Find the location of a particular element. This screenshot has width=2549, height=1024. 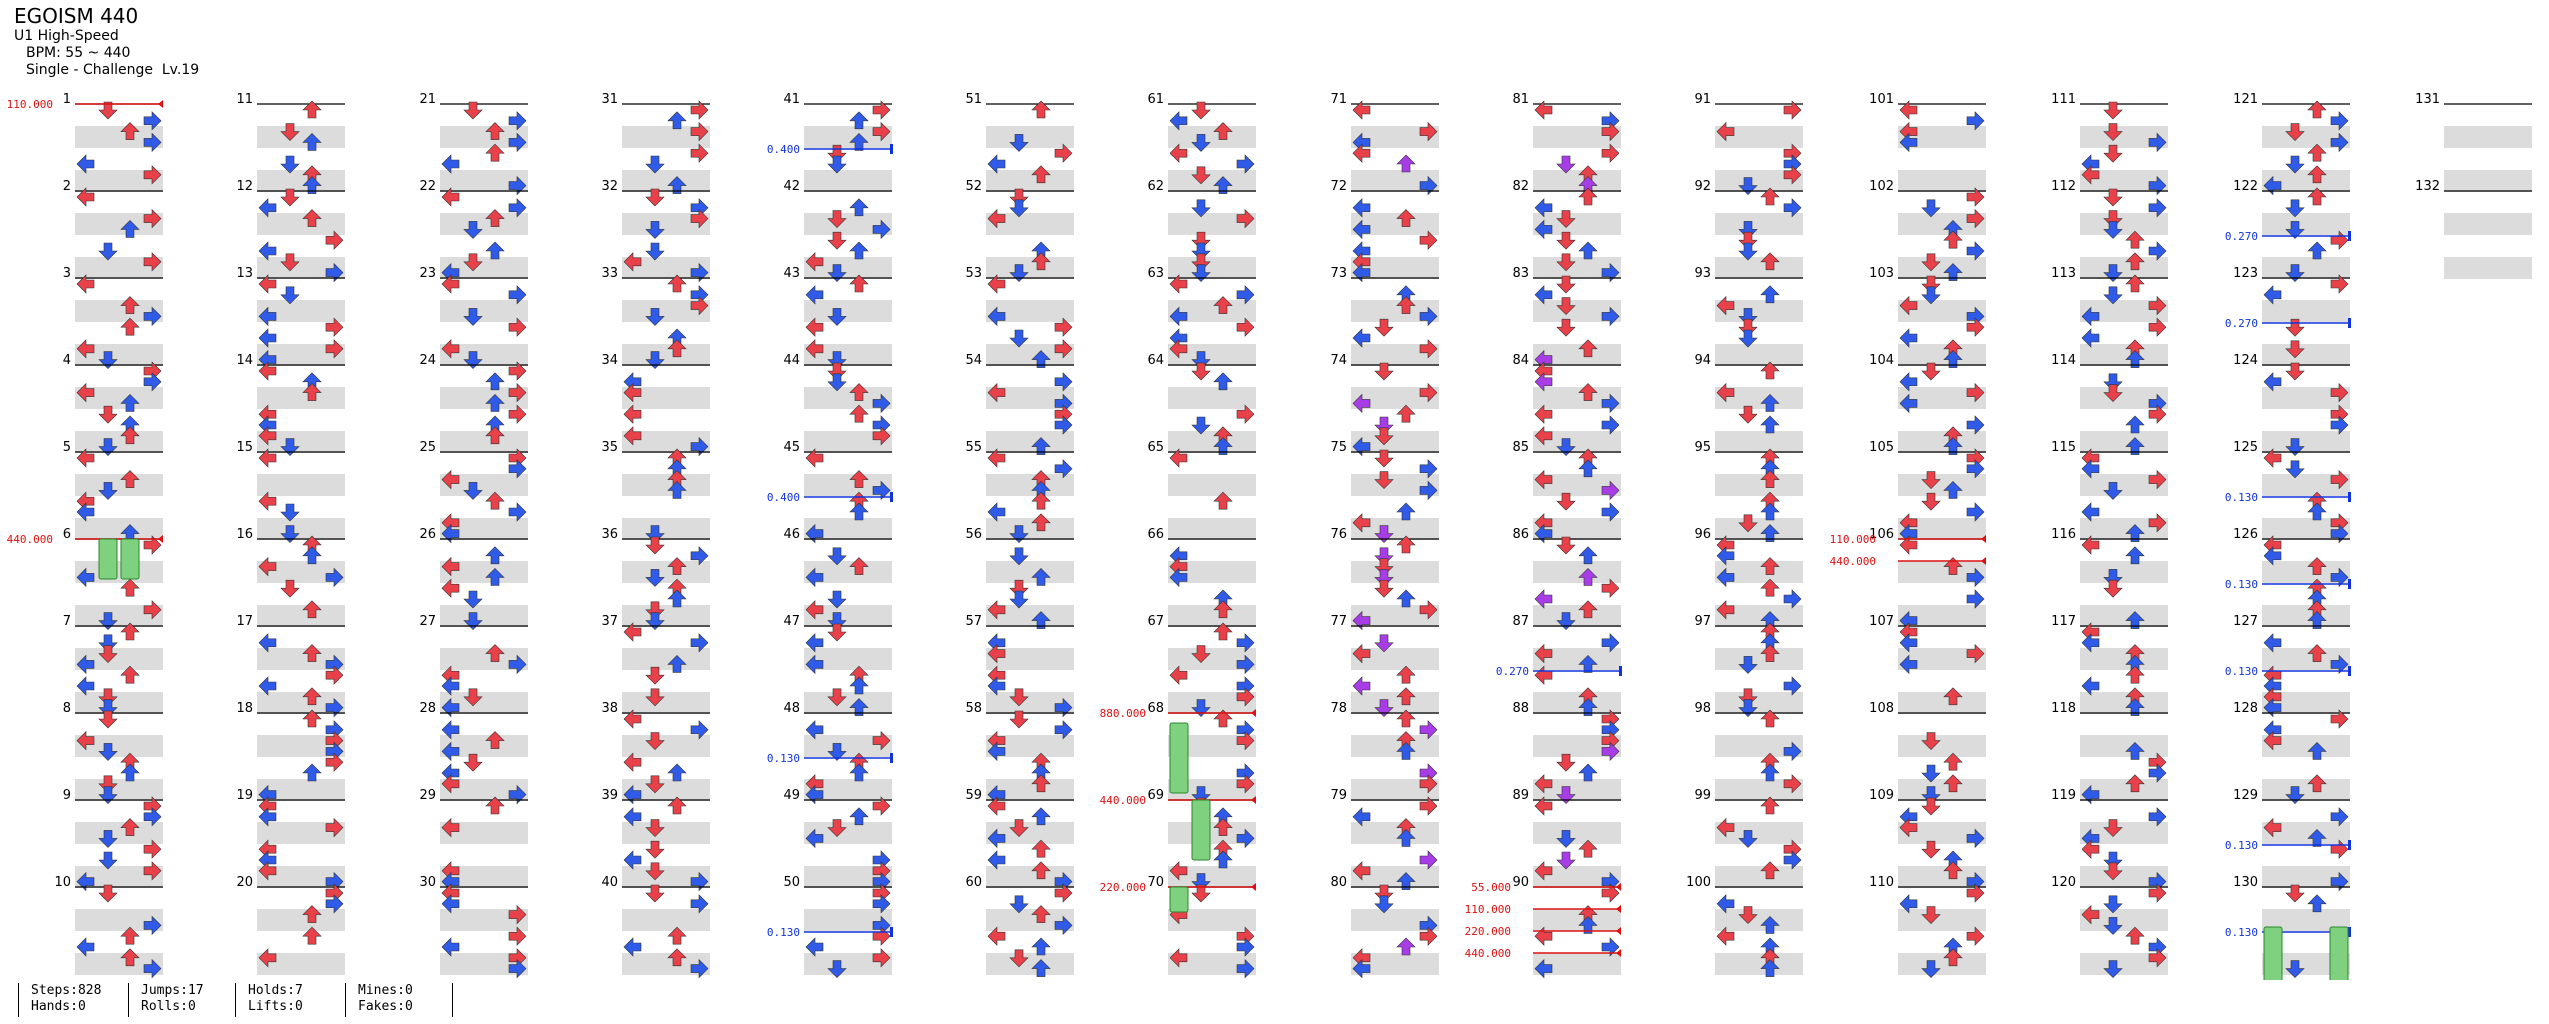

fakes-count: Fakes:0 is located at coordinates (385, 1006).